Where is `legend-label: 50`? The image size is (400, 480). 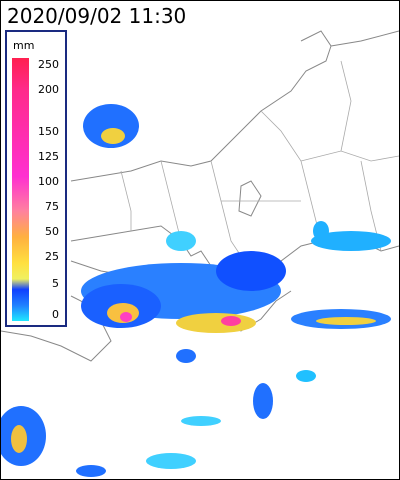
legend-label: 50 is located at coordinates (52, 231).